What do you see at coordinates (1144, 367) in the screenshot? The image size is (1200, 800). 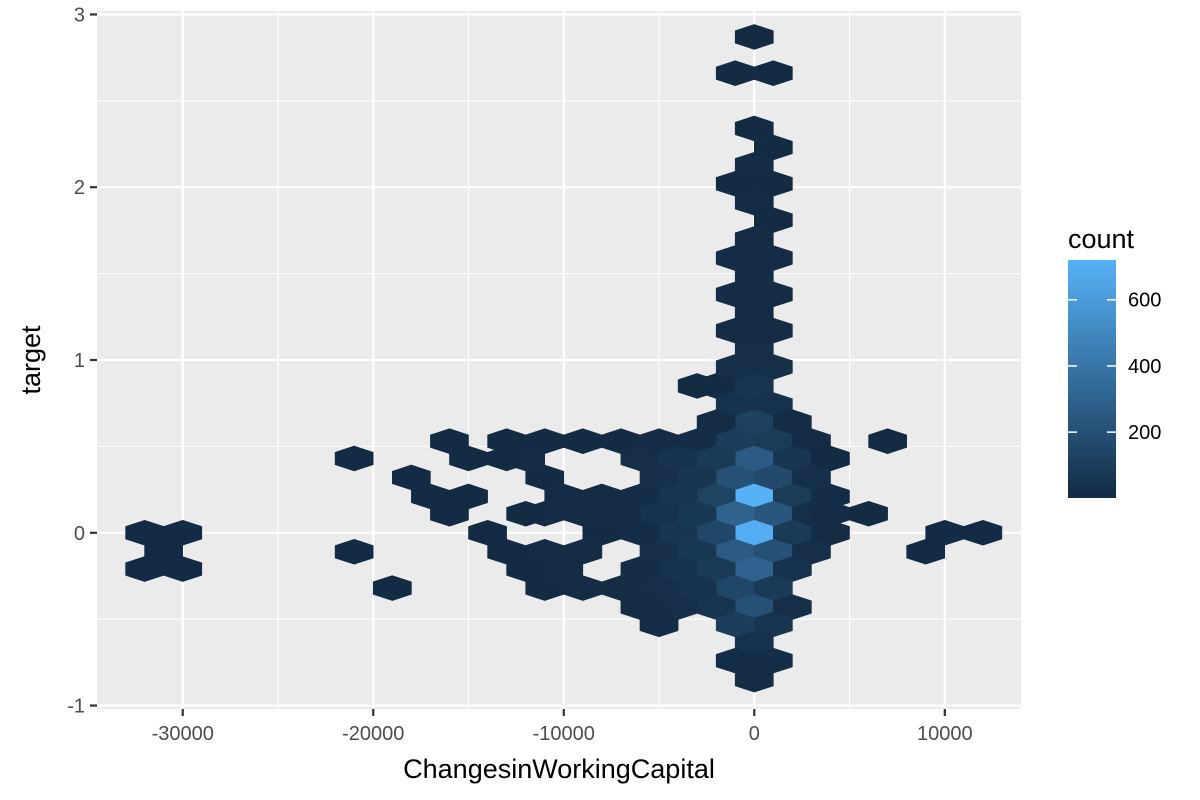 I see `legend-tick-label: 400` at bounding box center [1144, 367].